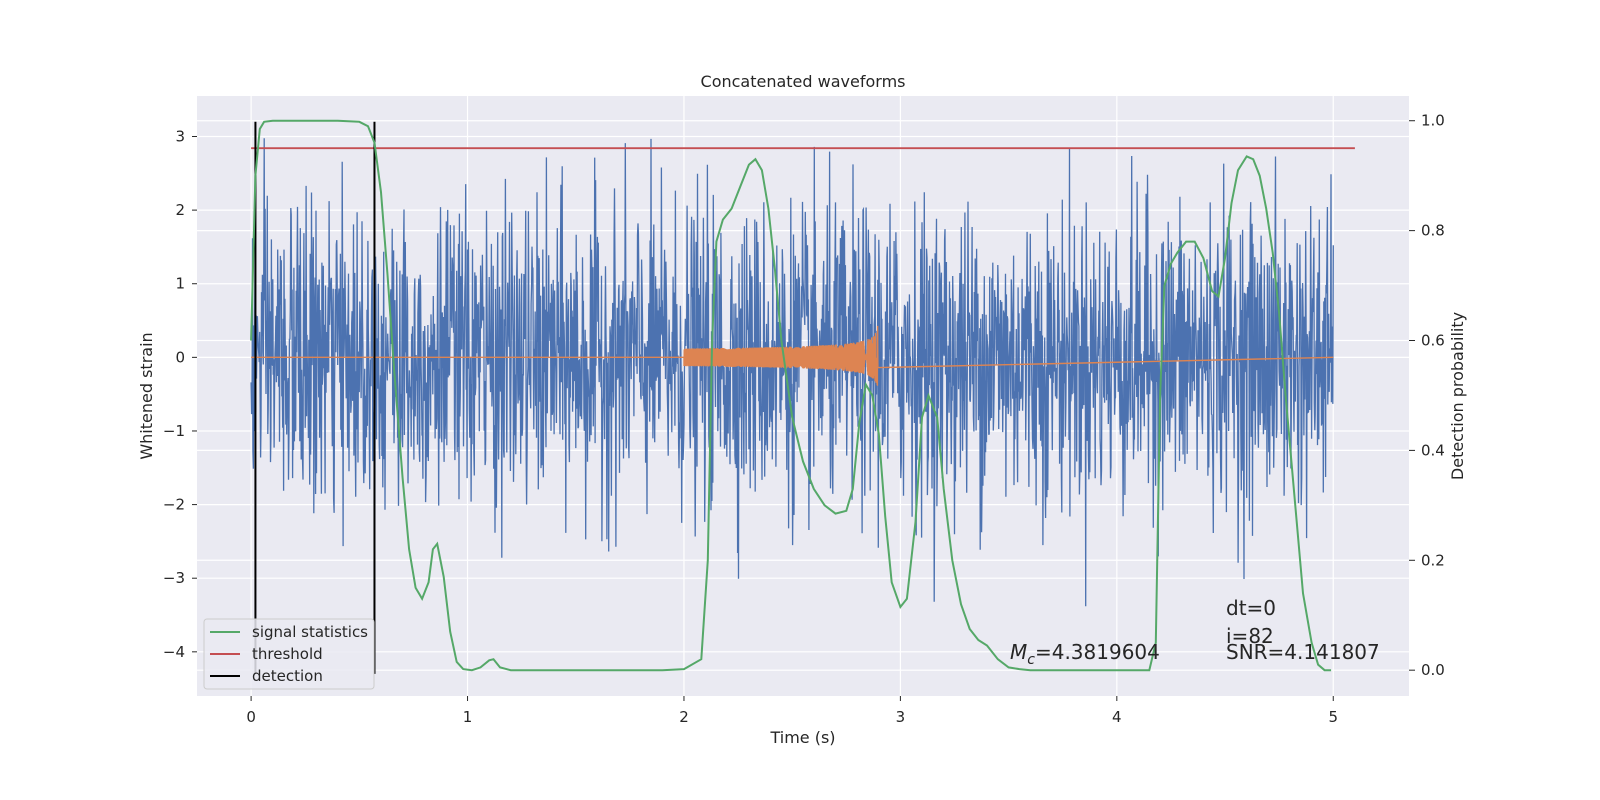 Image resolution: width=1600 pixels, height=800 pixels. I want to click on legend: signal statistics threshold detection, so click(289, 654).